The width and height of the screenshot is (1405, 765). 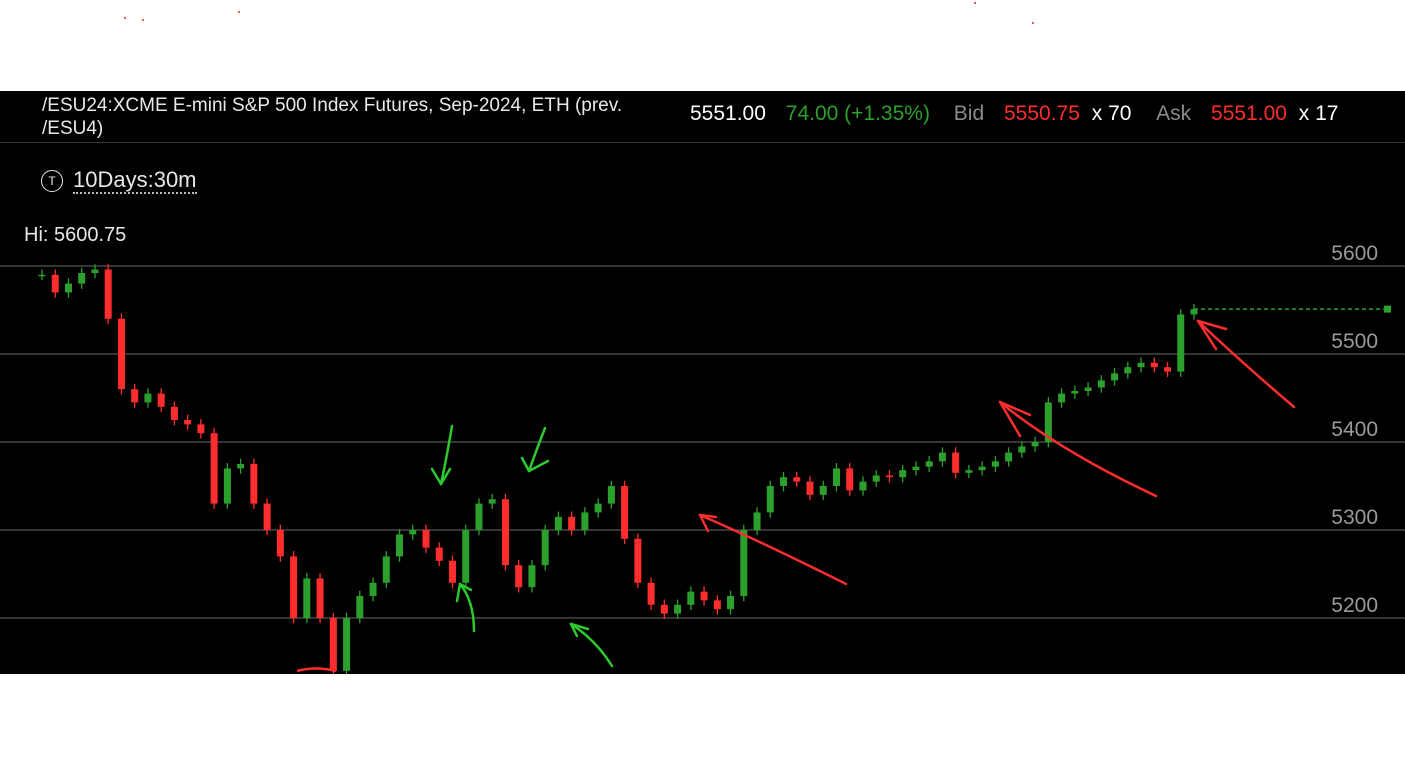 I want to click on y-tick-label: 5600, so click(x=1354, y=253).